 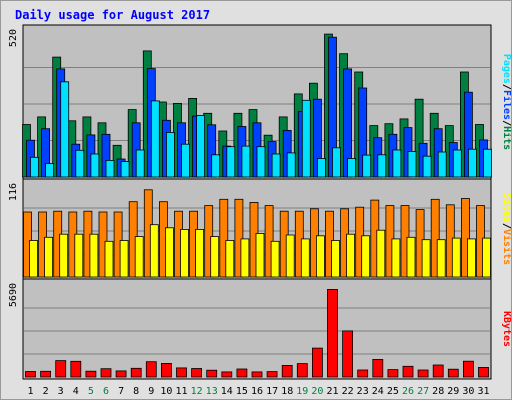 I want to click on y-max-label: 116, so click(x=13, y=192).